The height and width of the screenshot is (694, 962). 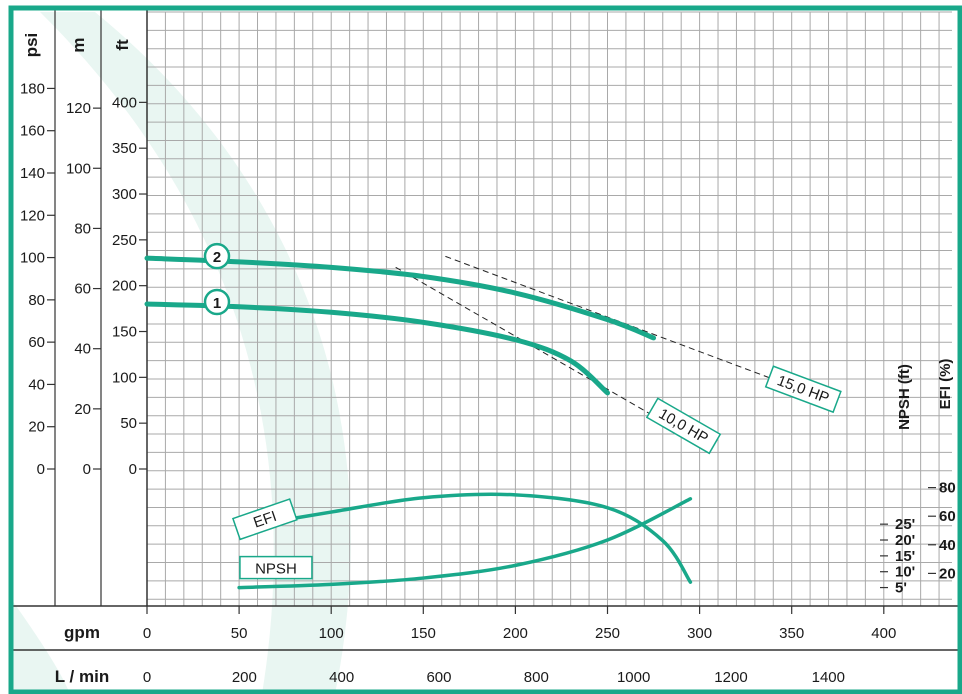 I want to click on psi-axis-label: psi, so click(x=31, y=45).